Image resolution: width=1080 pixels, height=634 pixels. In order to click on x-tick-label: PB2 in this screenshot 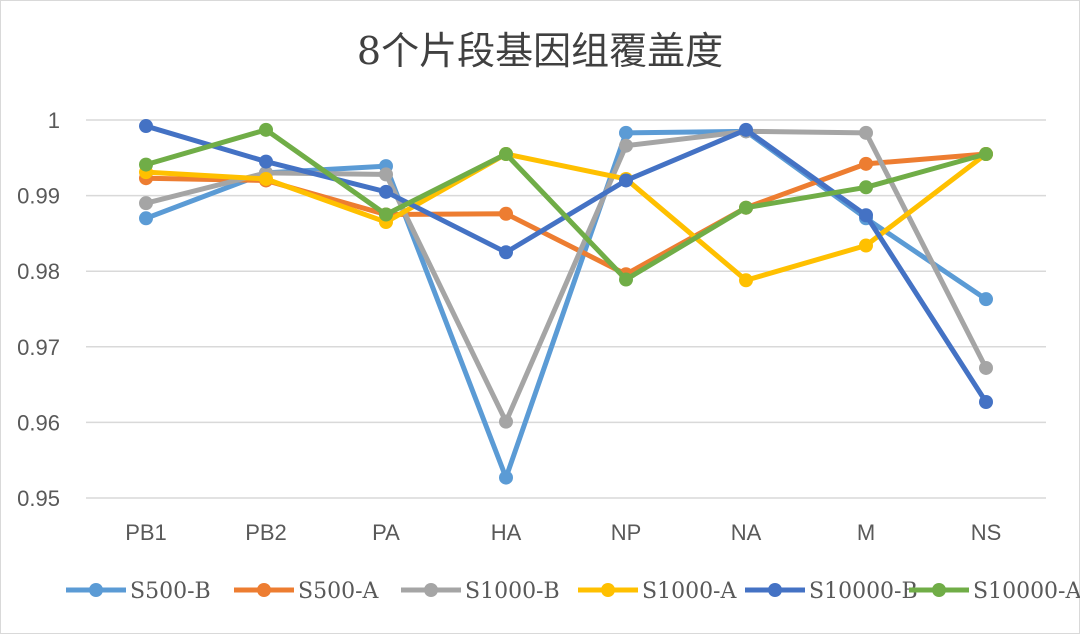, I will do `click(266, 532)`.